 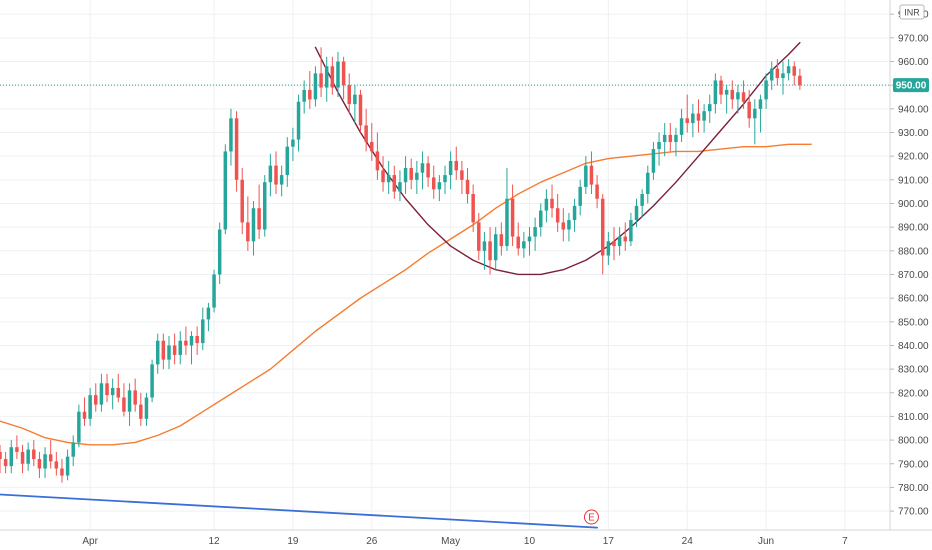 I want to click on trend-line-path, so click(x=299, y=511).